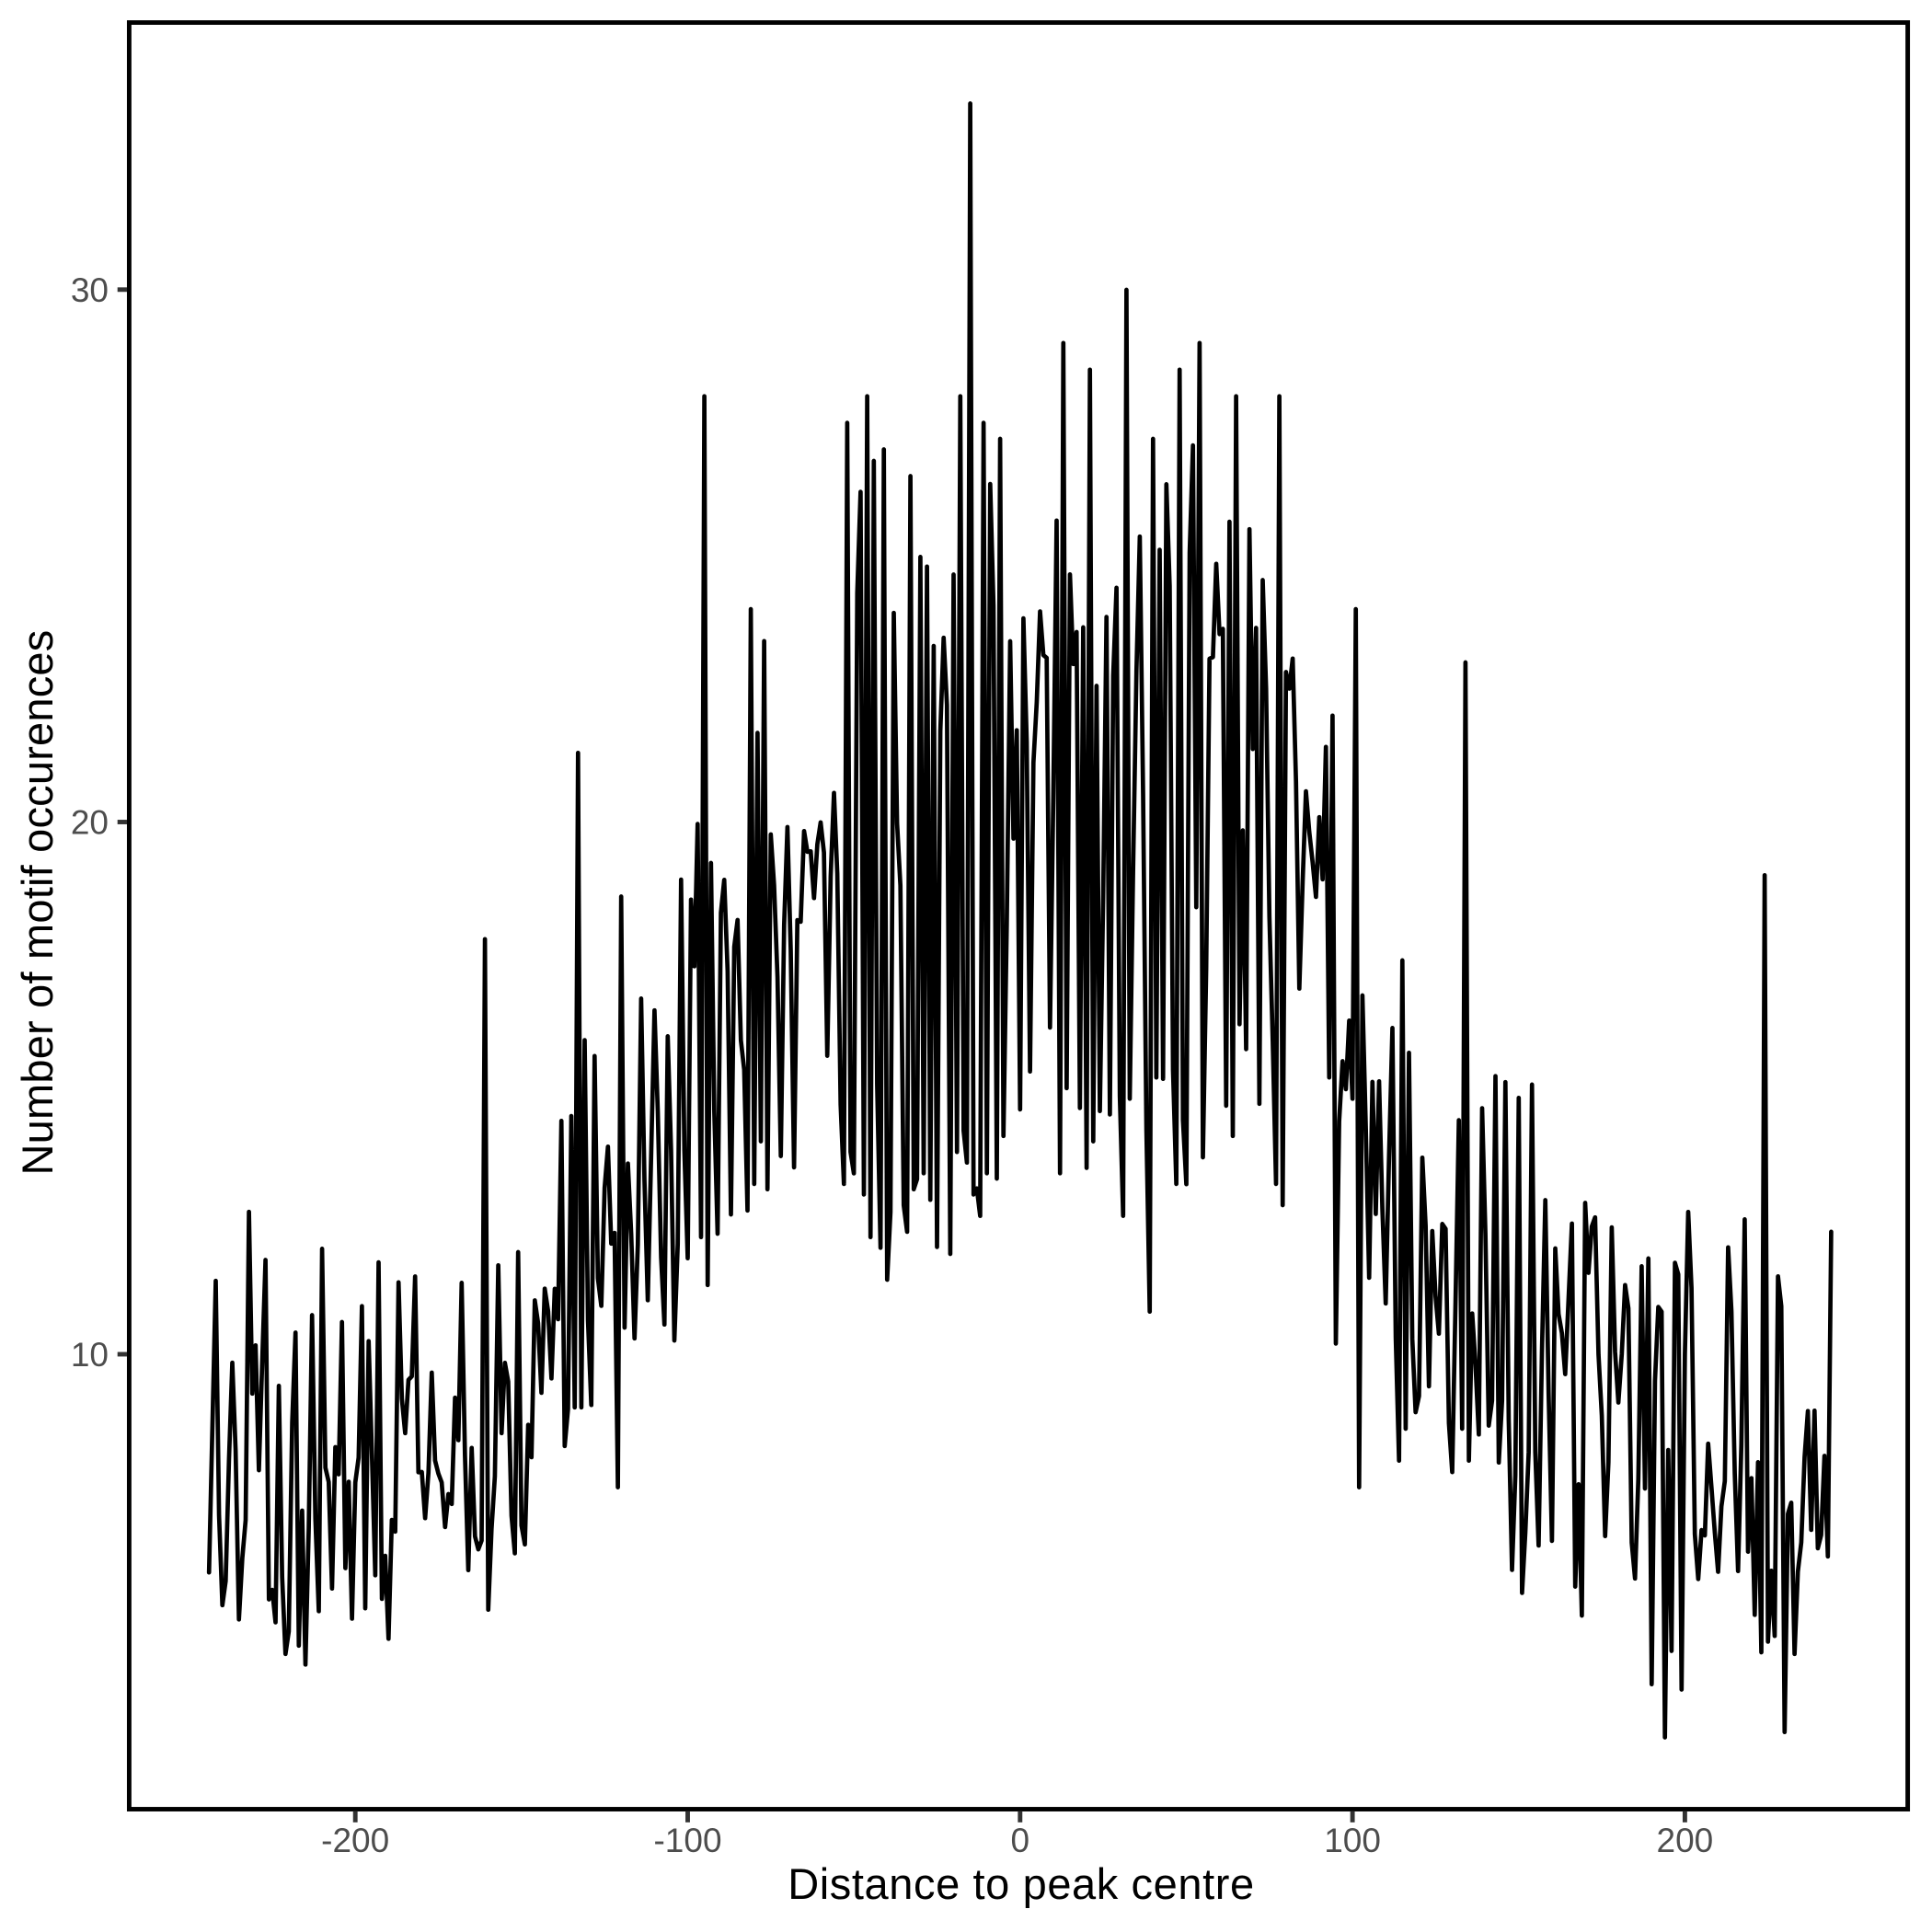 The height and width of the screenshot is (1932, 1932). Describe the element at coordinates (37, 903) in the screenshot. I see `svg-text: Number of motif occurences` at that location.